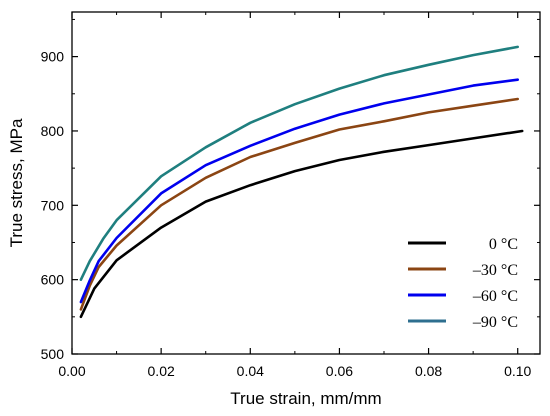  I want to click on legend-label-3: –90 °C, so click(495, 322).